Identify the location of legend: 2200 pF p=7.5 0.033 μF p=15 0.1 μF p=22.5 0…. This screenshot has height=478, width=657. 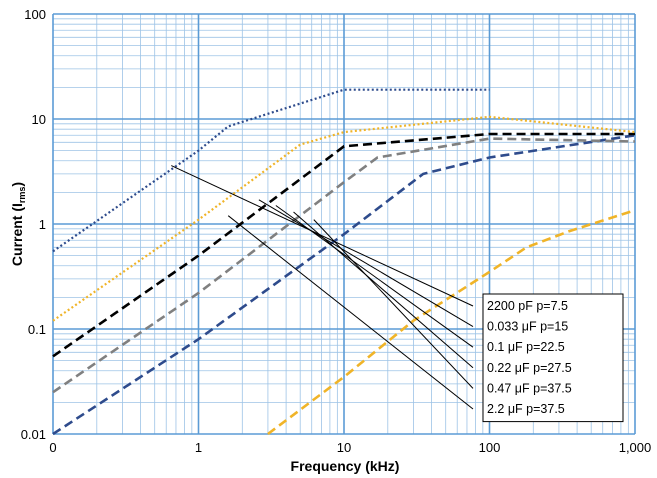
(553, 358).